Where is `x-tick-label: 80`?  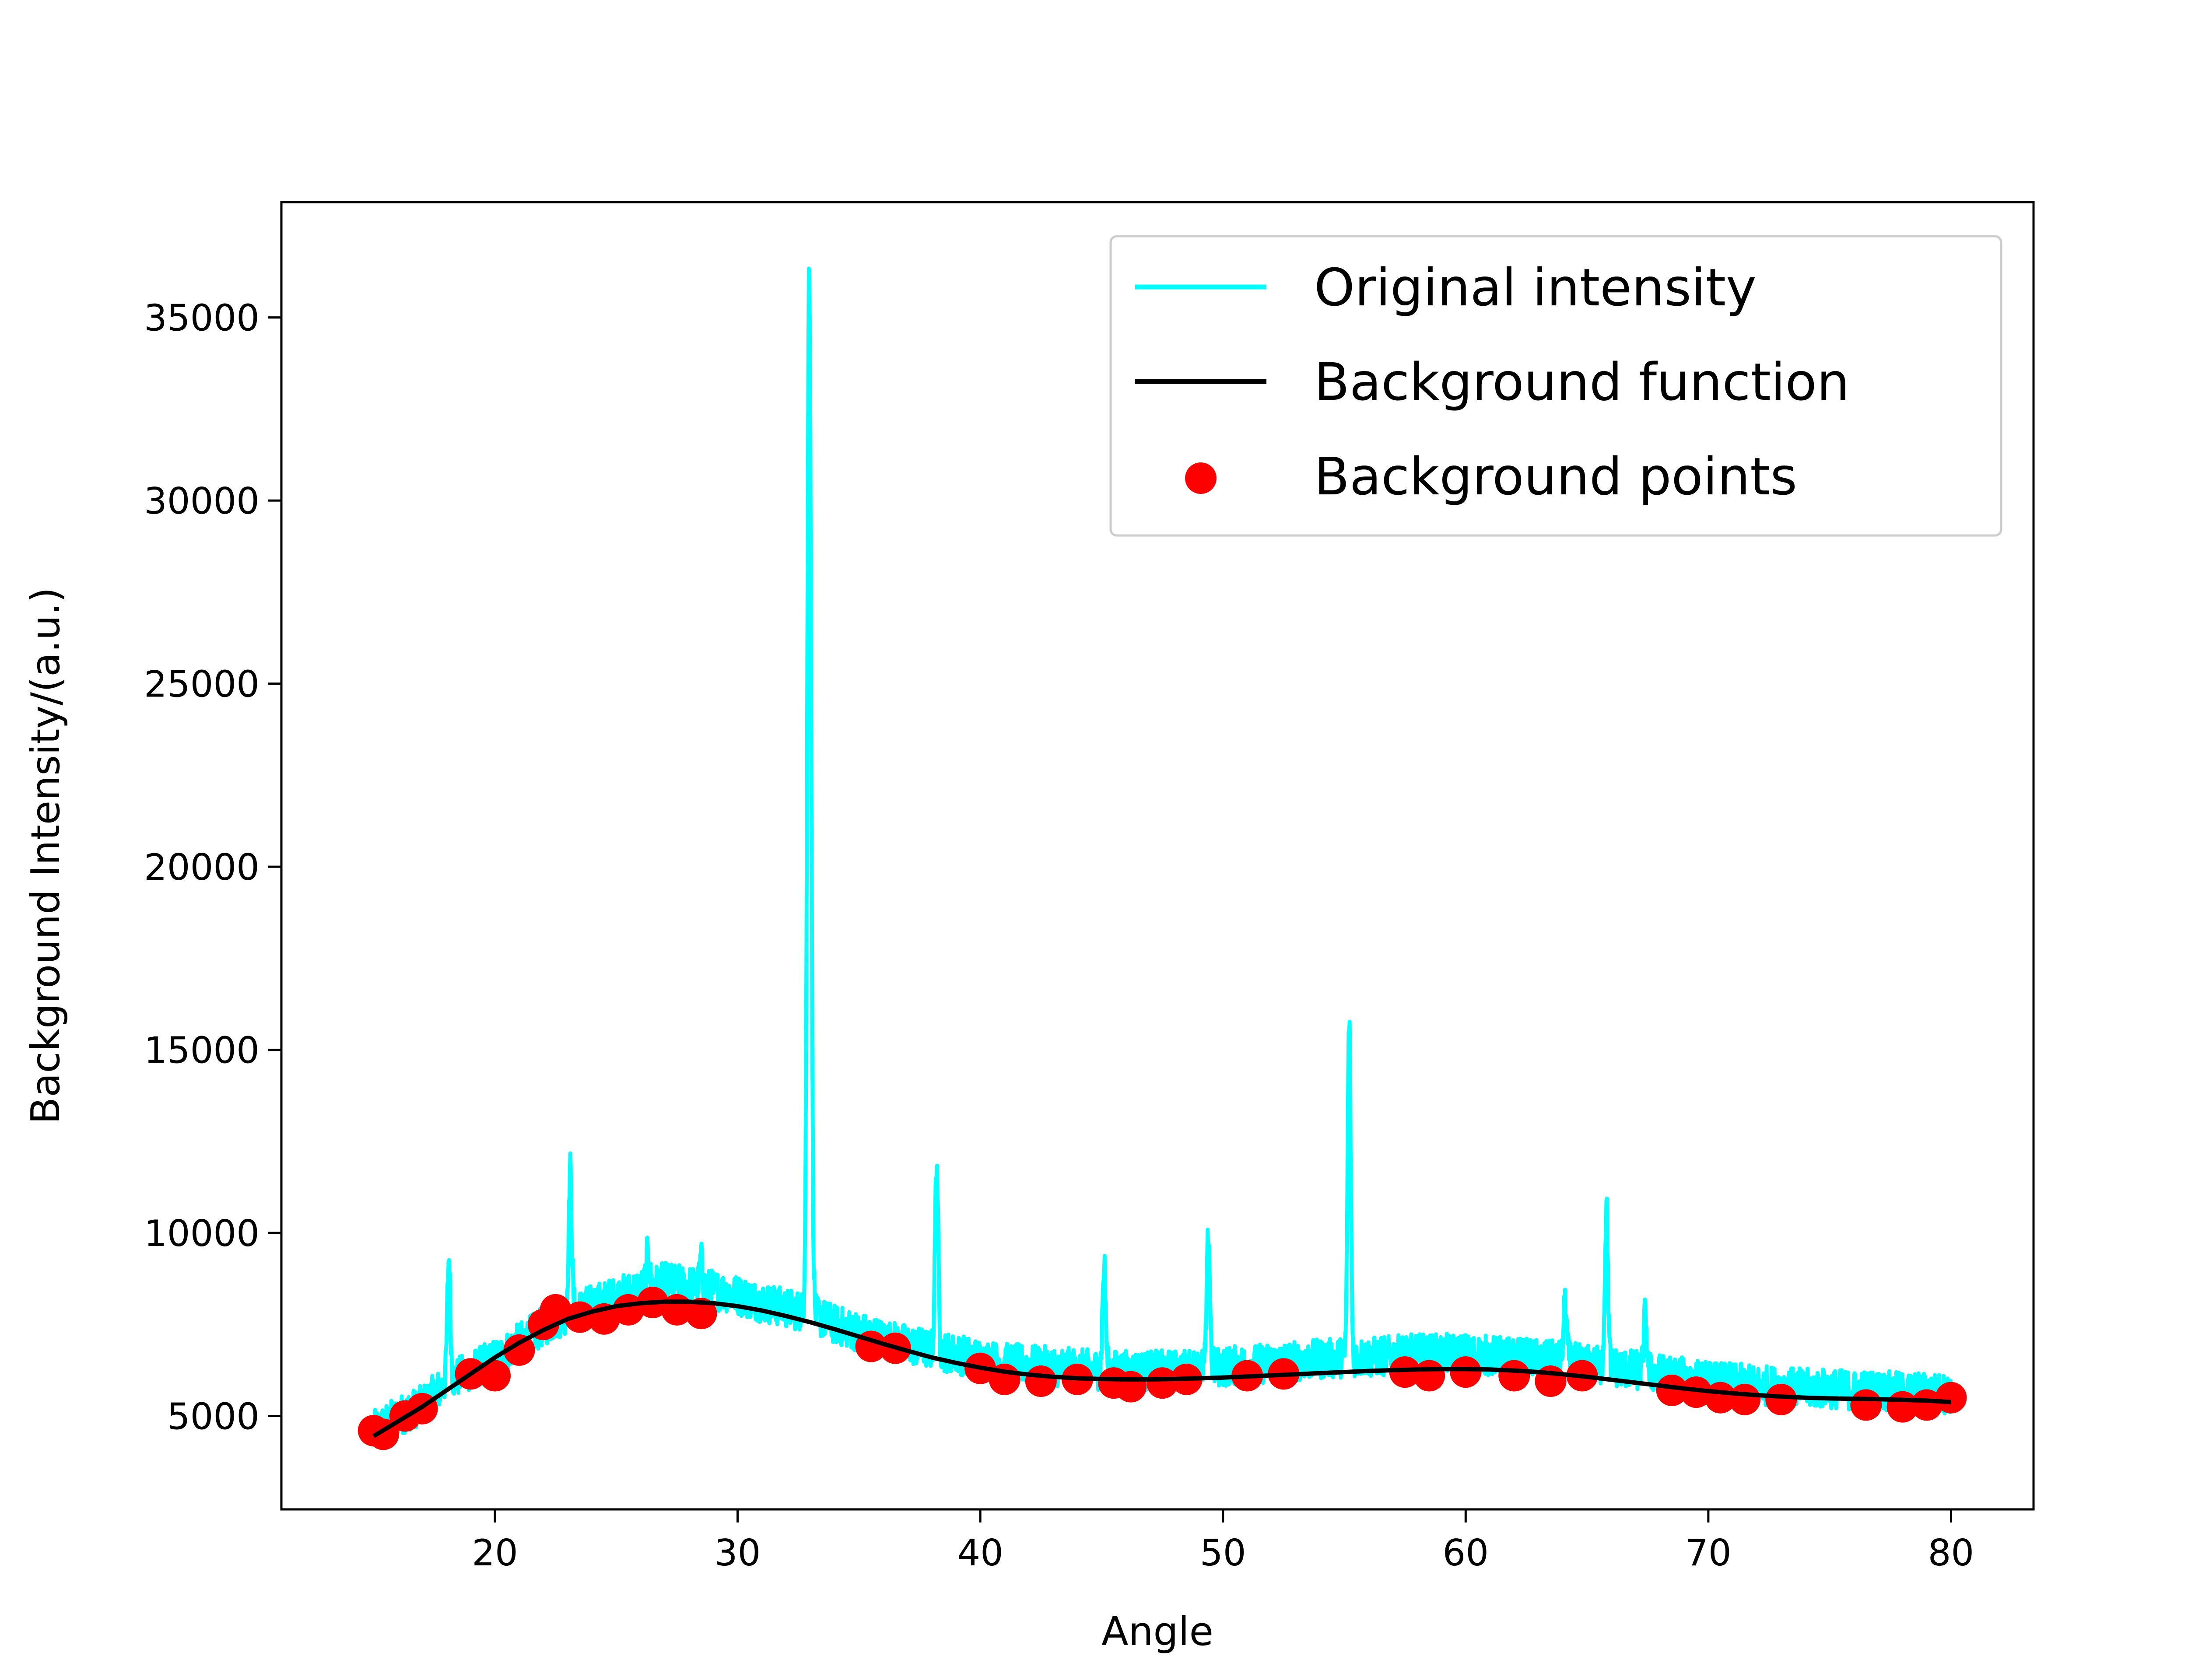 x-tick-label: 80 is located at coordinates (1951, 1553).